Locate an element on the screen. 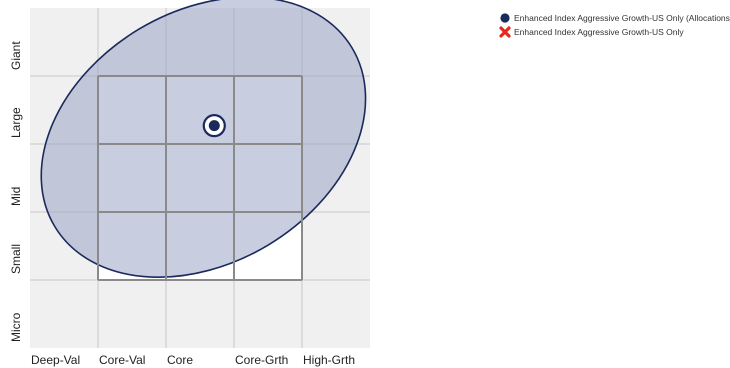  x-tick-label: Deep-Val is located at coordinates (55, 360).